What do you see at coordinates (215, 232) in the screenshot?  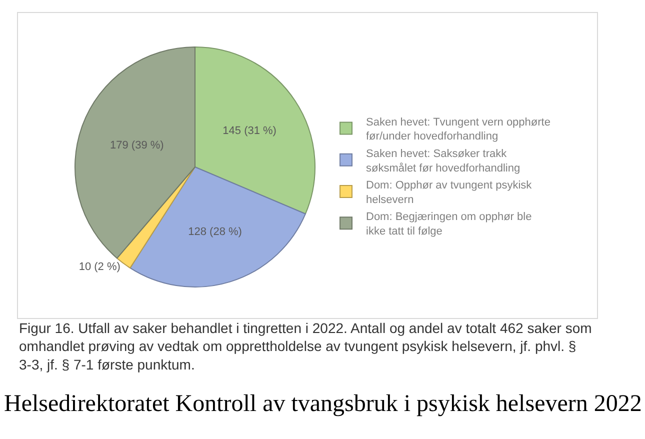 I see `data-label: 128 (28 %)` at bounding box center [215, 232].